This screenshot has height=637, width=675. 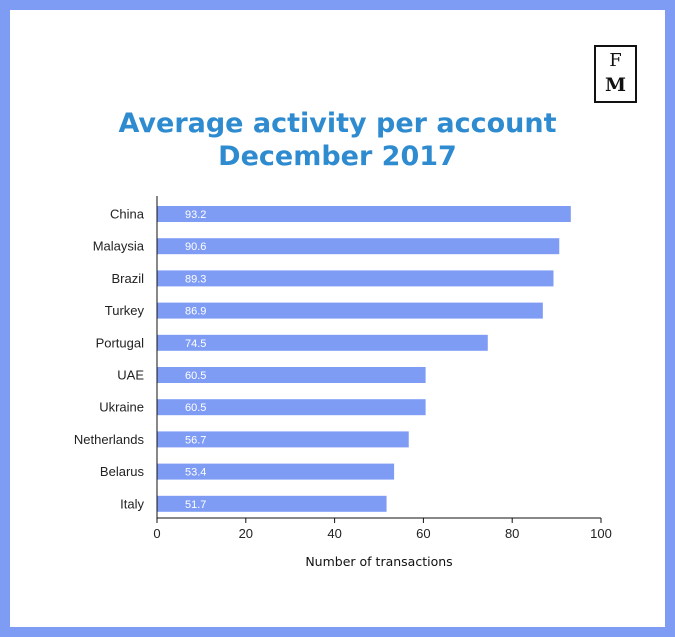 I want to click on bar-value-label: 86.9, so click(x=195, y=312).